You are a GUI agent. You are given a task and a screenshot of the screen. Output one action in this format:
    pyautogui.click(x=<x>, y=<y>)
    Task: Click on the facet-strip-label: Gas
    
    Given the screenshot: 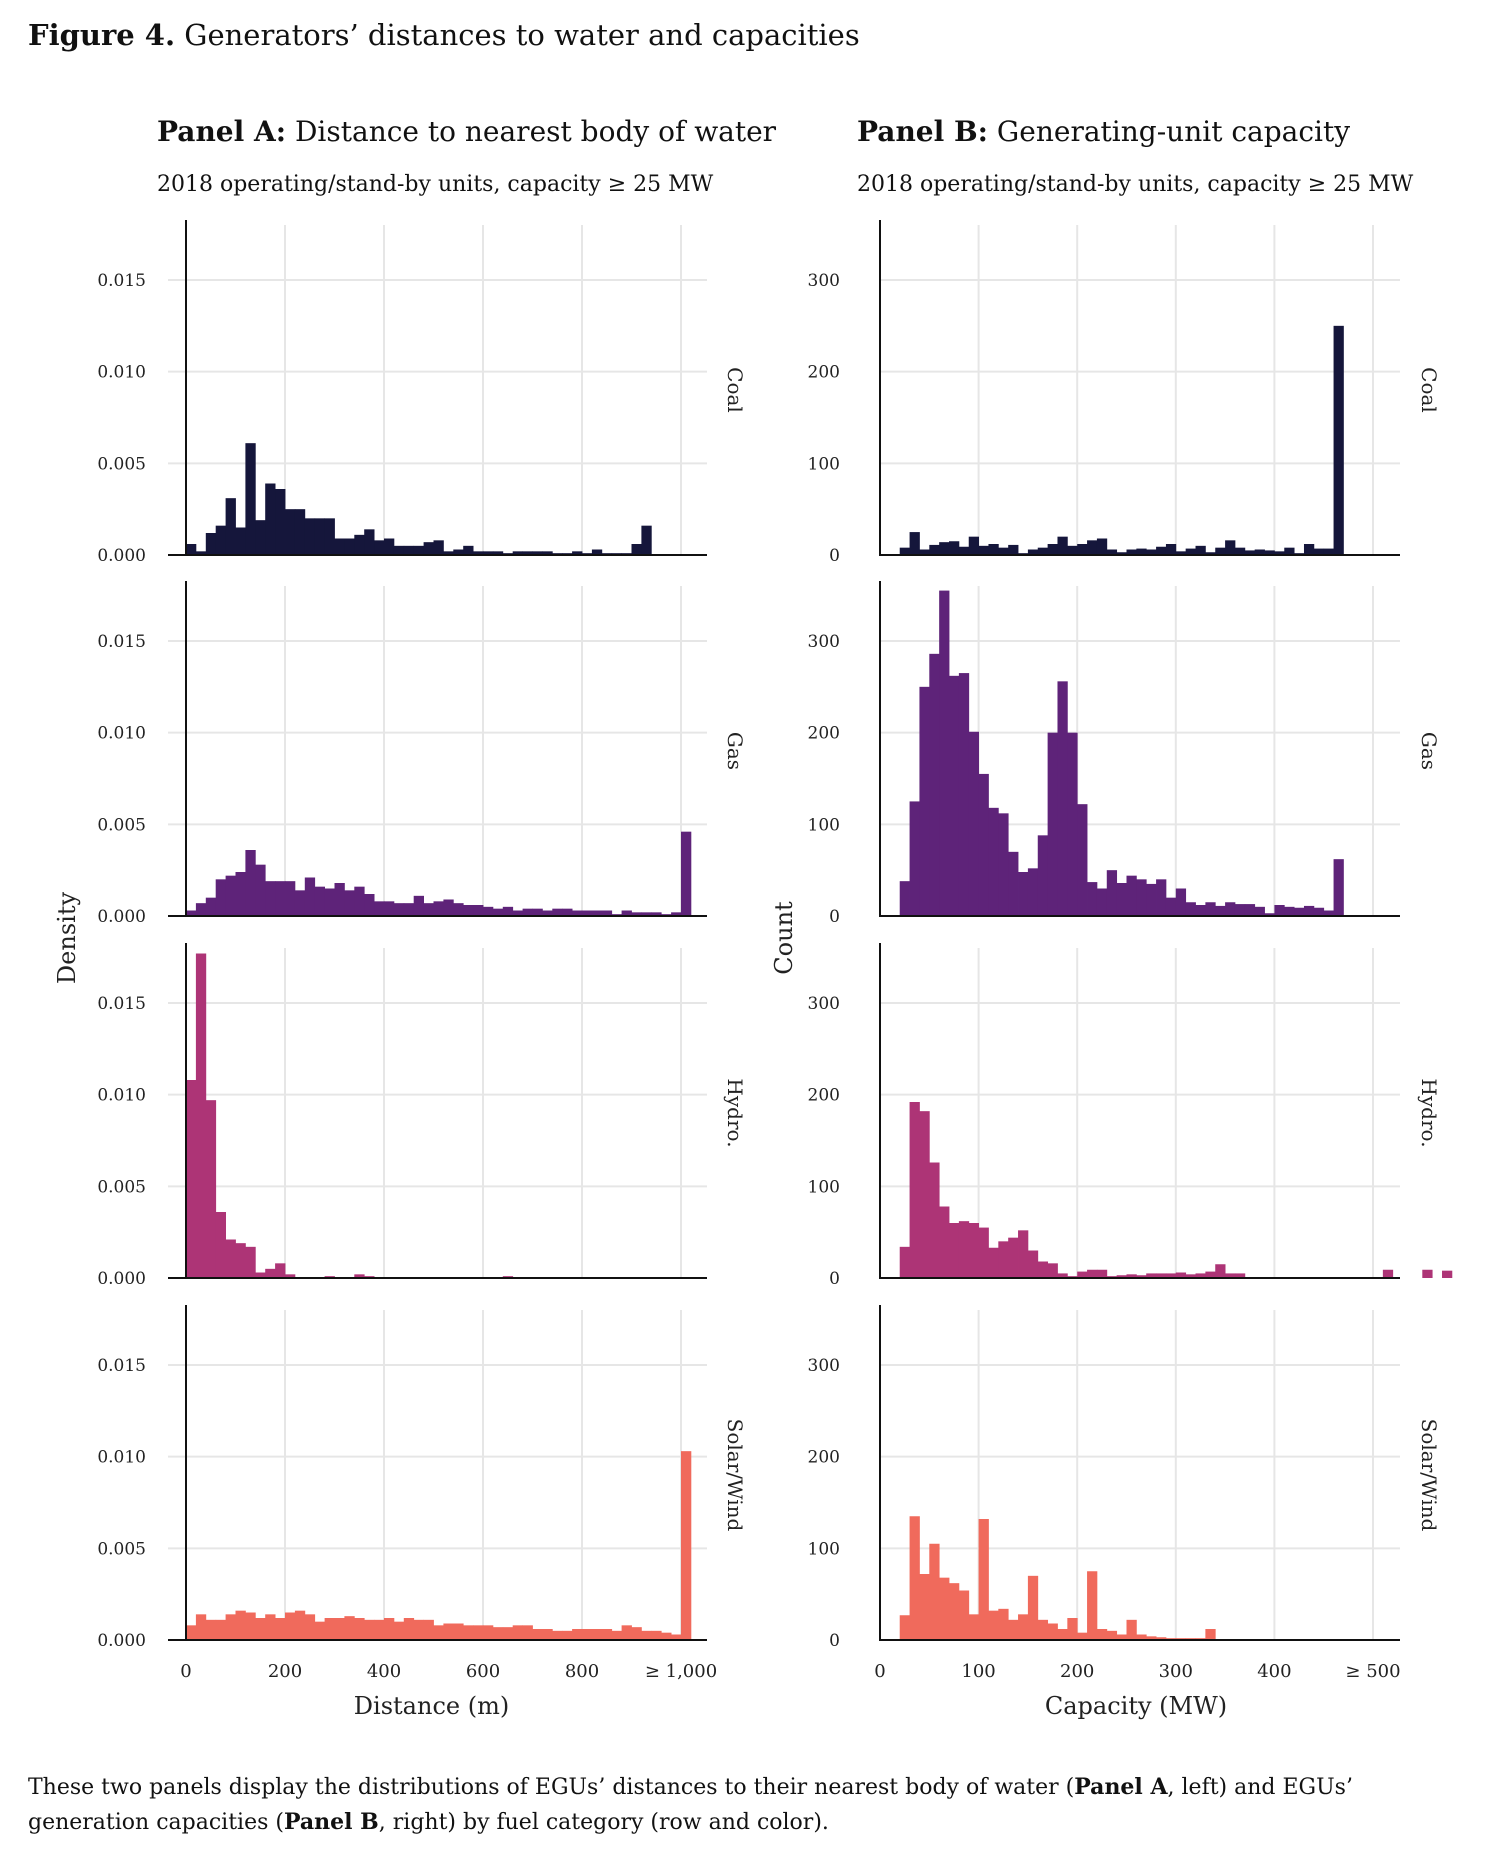 What is the action you would take?
    pyautogui.click(x=735, y=751)
    